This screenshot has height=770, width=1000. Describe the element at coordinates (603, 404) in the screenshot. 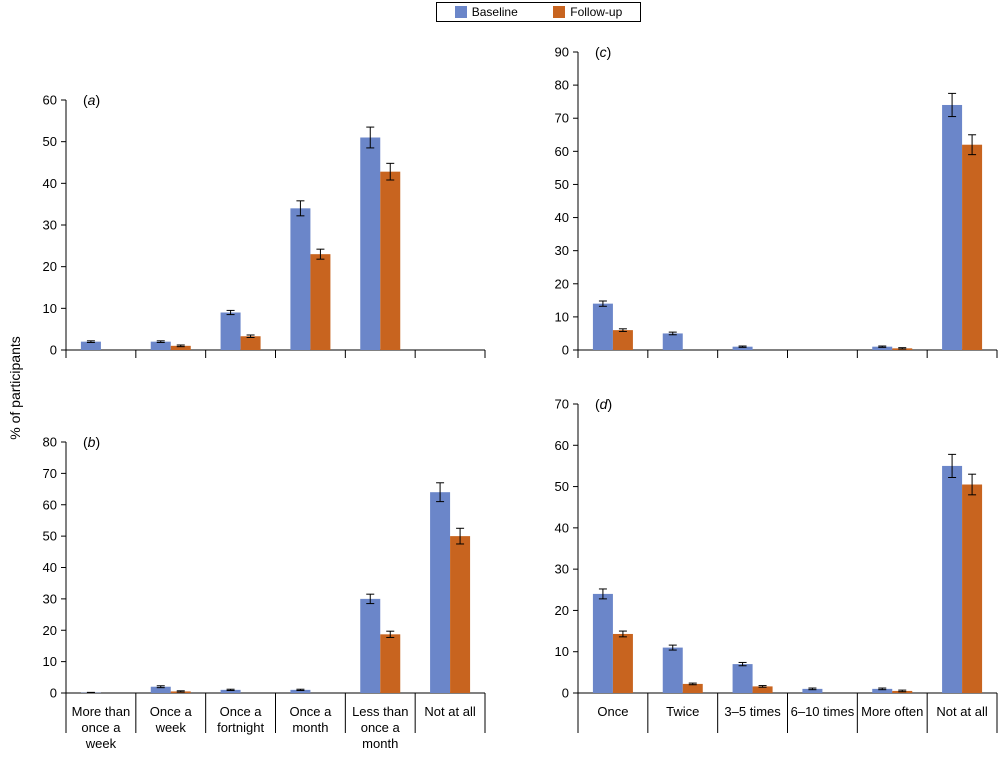

I see `panel-label-d: (d)` at that location.